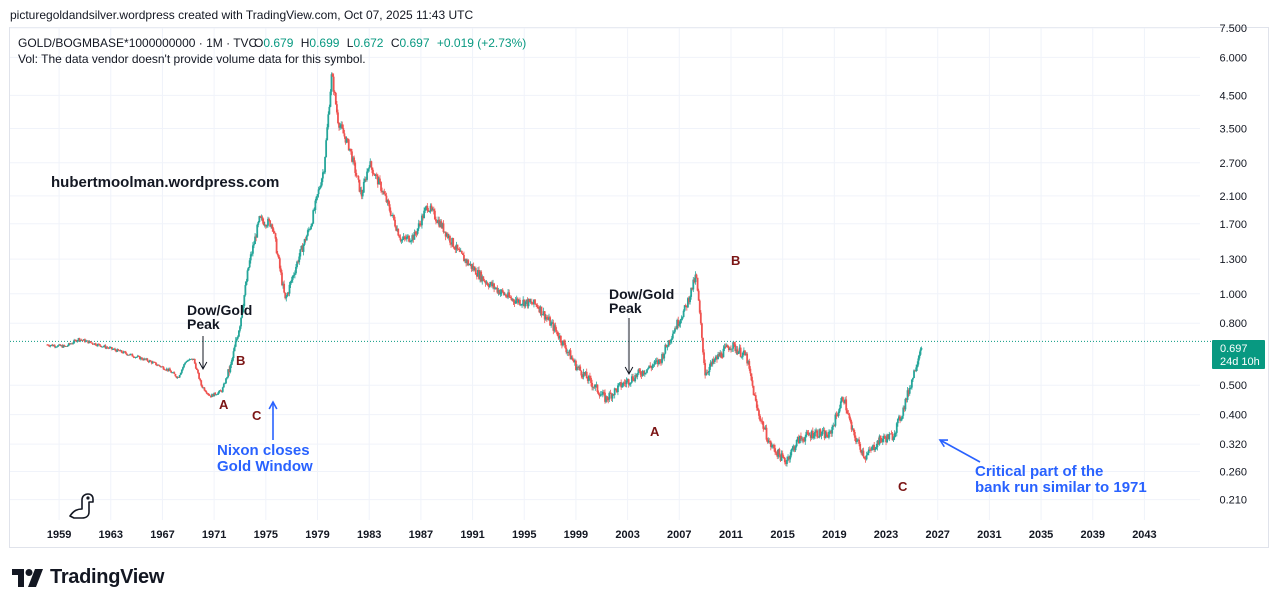  I want to click on x-tick-label: 1991, so click(472, 535).